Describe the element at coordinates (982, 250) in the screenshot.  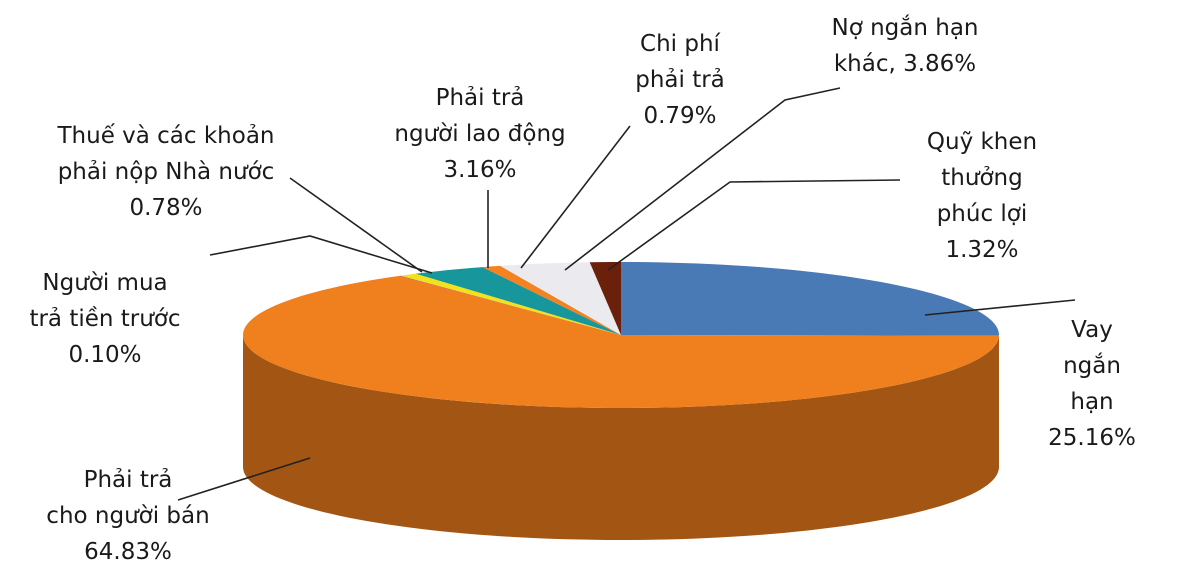
I see `label-value: 1.32%` at that location.